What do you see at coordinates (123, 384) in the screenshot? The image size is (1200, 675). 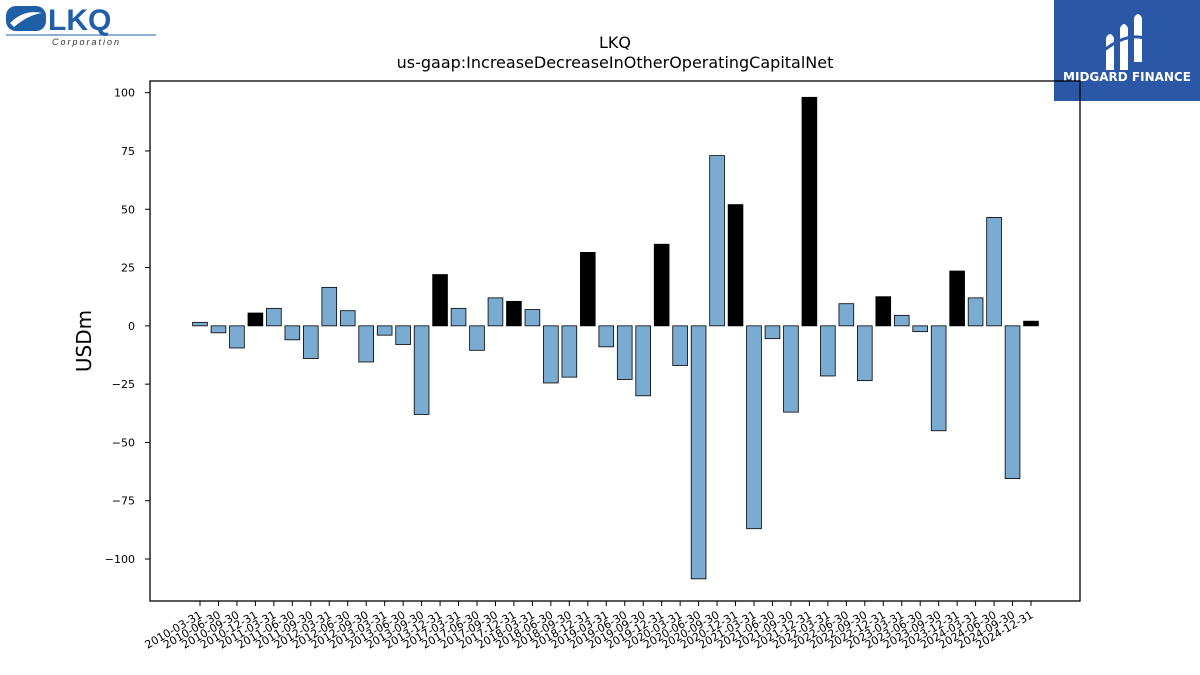 I see `y-tick-label: −25` at bounding box center [123, 384].